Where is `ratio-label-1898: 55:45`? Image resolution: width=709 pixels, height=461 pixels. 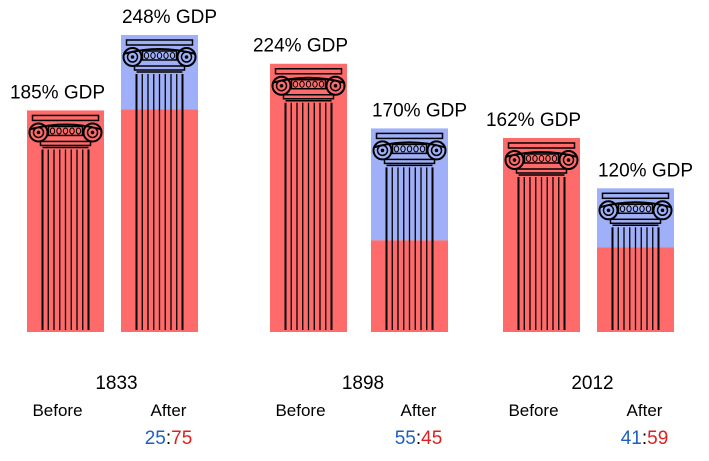 ratio-label-1898: 55:45 is located at coordinates (419, 438).